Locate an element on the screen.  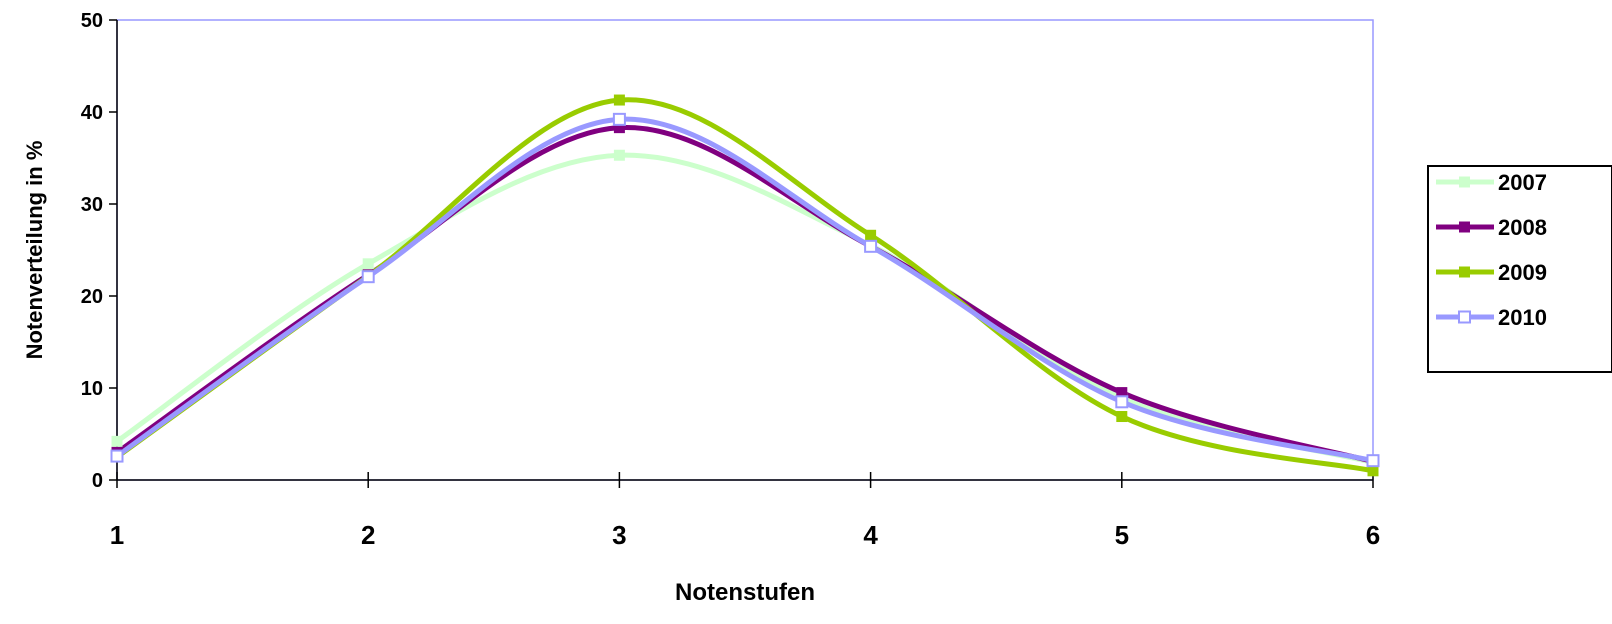
x-axis-title: Notenstufen is located at coordinates (745, 592).